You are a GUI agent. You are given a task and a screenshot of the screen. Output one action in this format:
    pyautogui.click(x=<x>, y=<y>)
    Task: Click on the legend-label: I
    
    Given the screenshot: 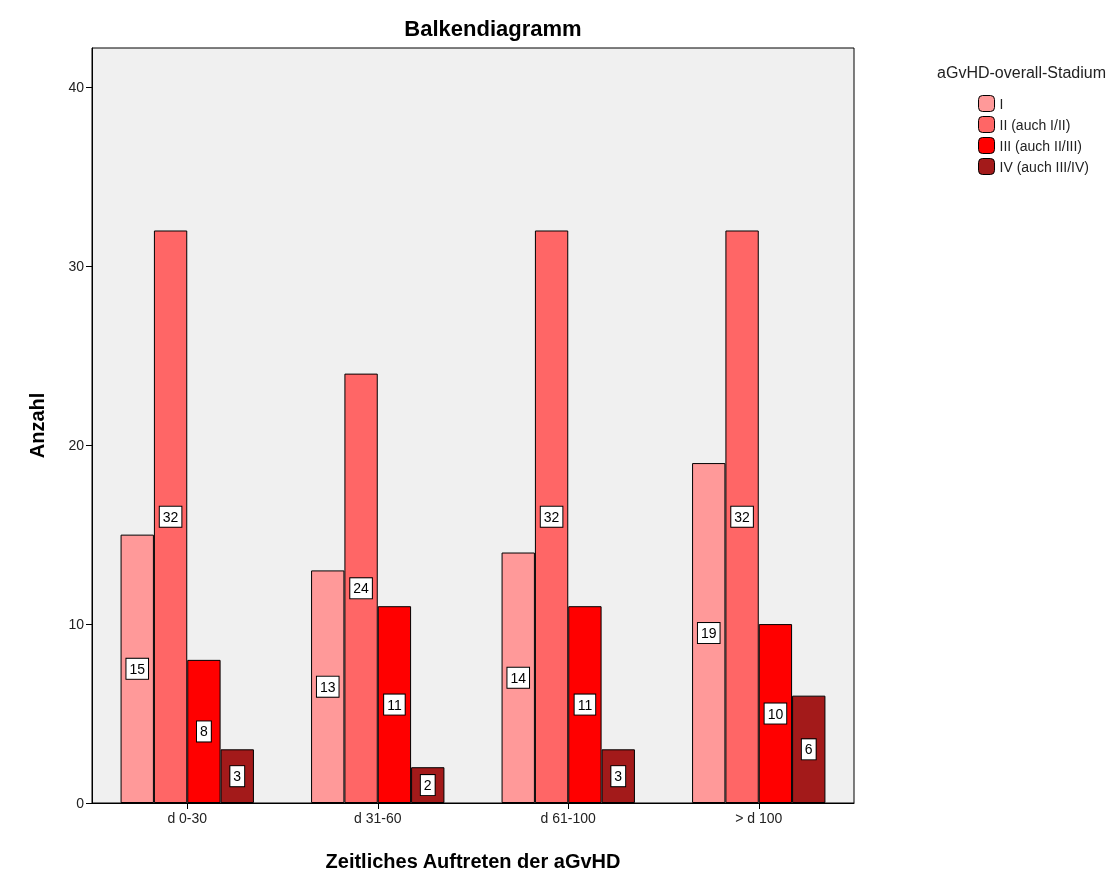 What is the action you would take?
    pyautogui.click(x=1001, y=103)
    